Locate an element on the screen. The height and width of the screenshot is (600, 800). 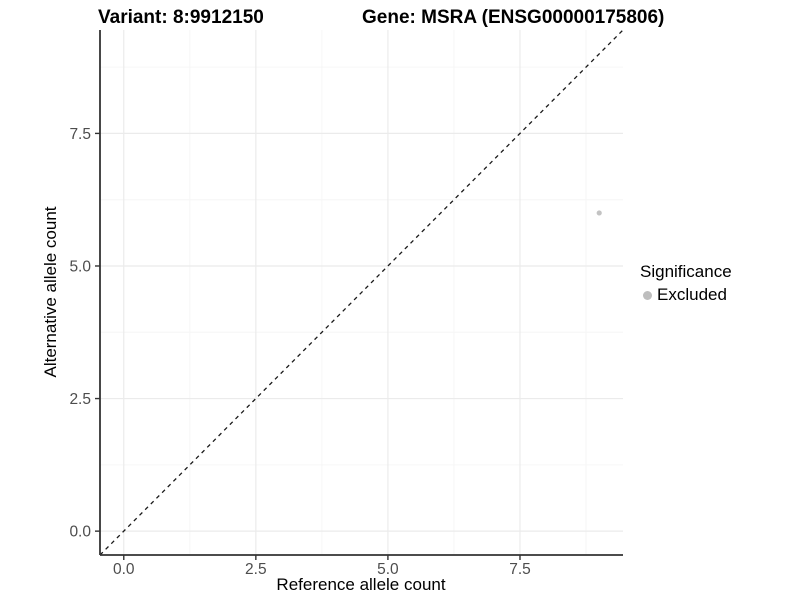
gene-title: Gene: MSRA (ENSG00000175806) is located at coordinates (513, 17).